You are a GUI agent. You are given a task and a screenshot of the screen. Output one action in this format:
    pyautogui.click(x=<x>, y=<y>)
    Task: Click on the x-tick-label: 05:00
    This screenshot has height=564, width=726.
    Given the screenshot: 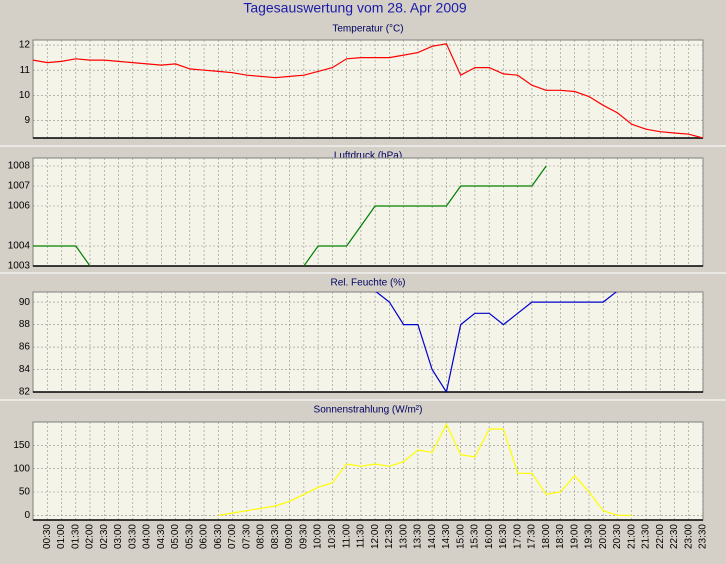 What is the action you would take?
    pyautogui.click(x=175, y=536)
    